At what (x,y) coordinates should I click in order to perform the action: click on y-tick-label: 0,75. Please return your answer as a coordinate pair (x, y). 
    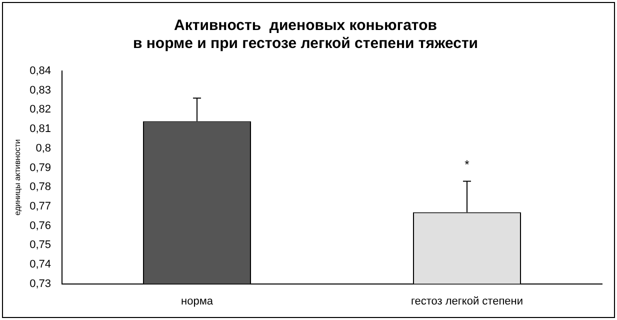
    Looking at the image, I should click on (41, 245).